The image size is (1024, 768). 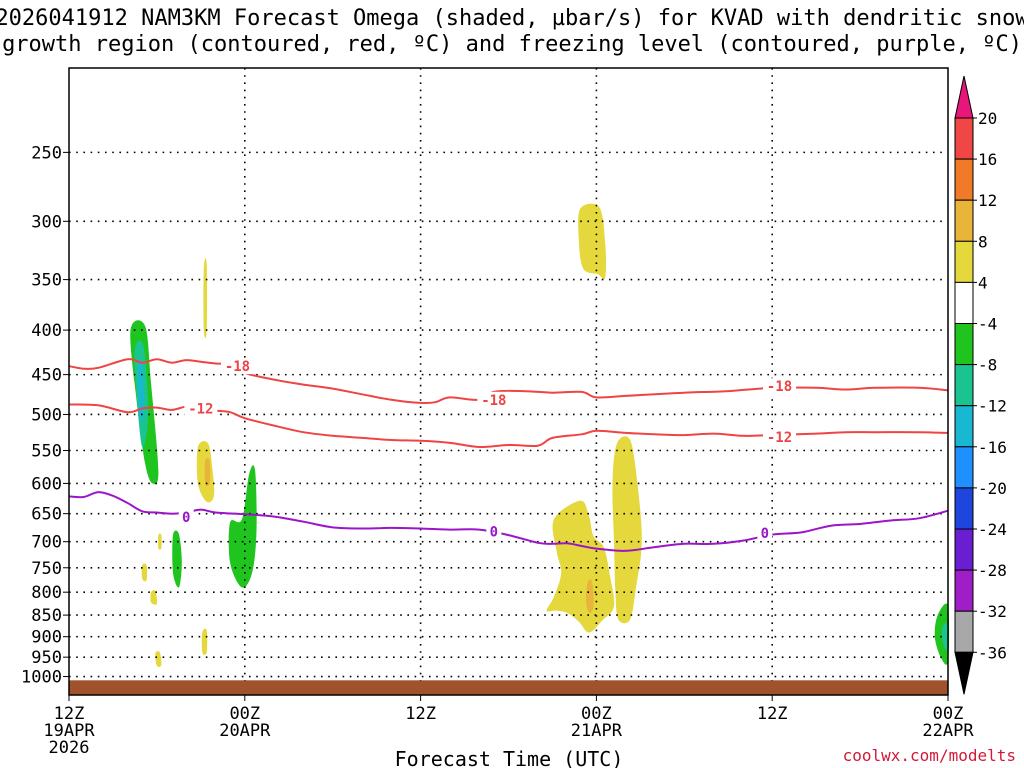 I want to click on colorbar-label: -12, so click(x=992, y=406).